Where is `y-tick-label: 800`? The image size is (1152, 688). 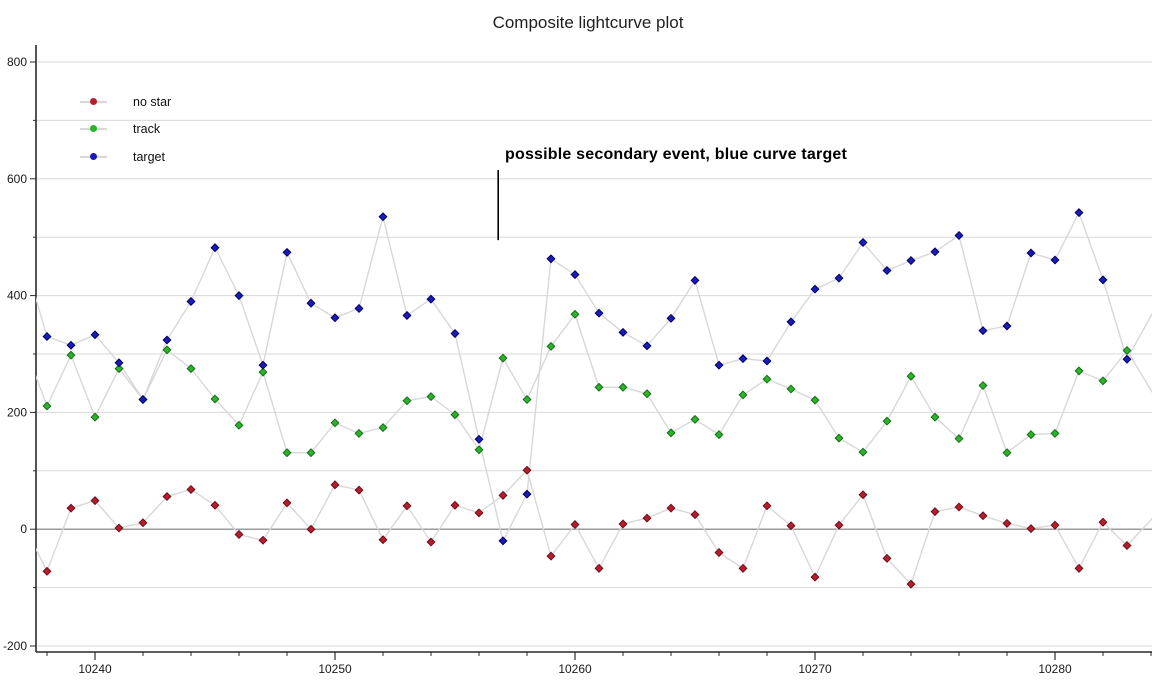
y-tick-label: 800 is located at coordinates (17, 62).